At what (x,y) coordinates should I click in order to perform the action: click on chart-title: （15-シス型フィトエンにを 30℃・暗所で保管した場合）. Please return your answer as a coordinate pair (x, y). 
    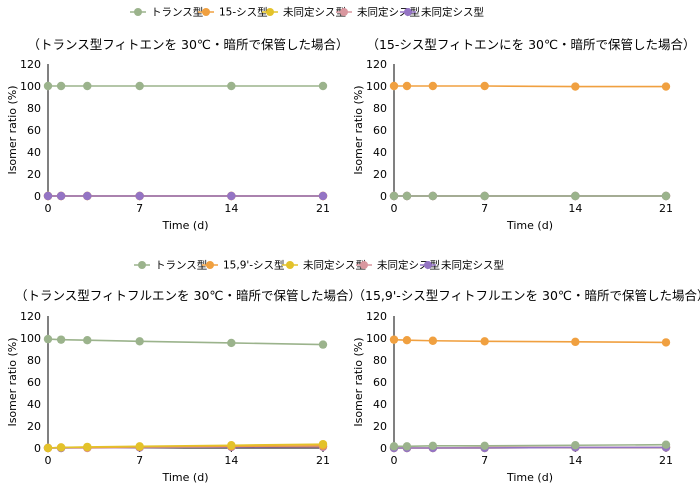
    Looking at the image, I should click on (530, 44).